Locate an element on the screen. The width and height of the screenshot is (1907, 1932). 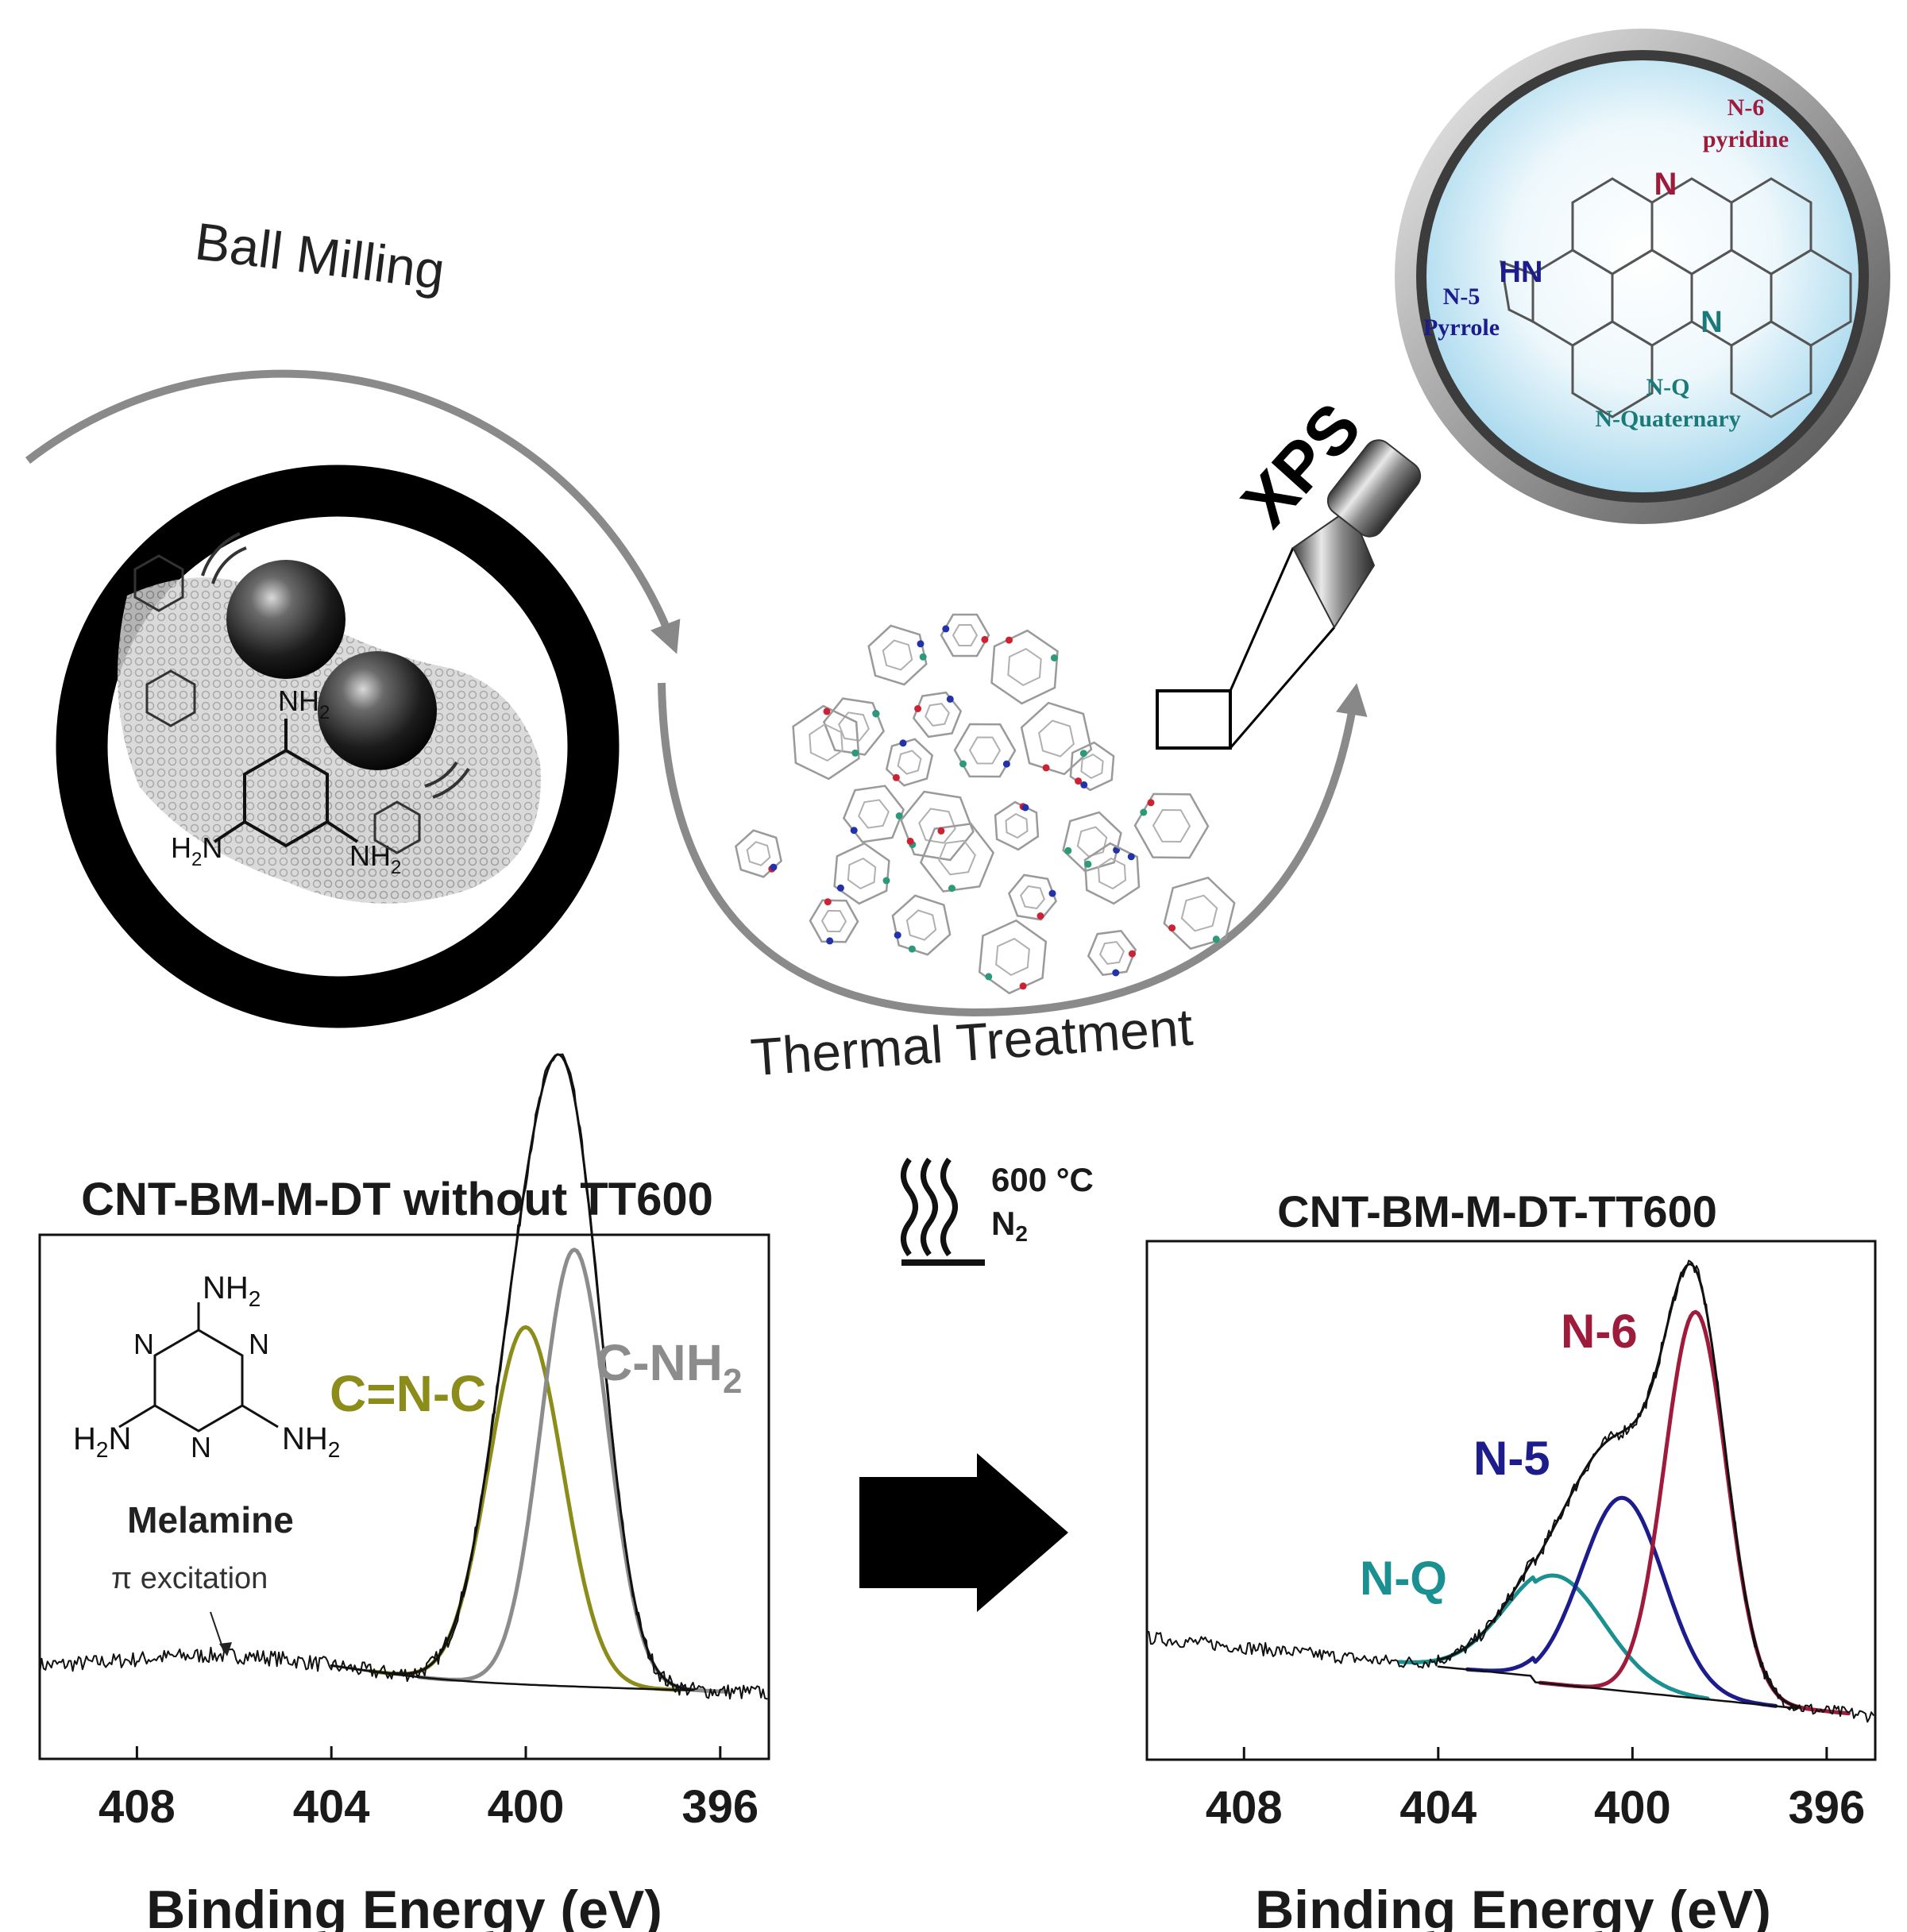
melamine-molecule-jar is located at coordinates (286, 783).